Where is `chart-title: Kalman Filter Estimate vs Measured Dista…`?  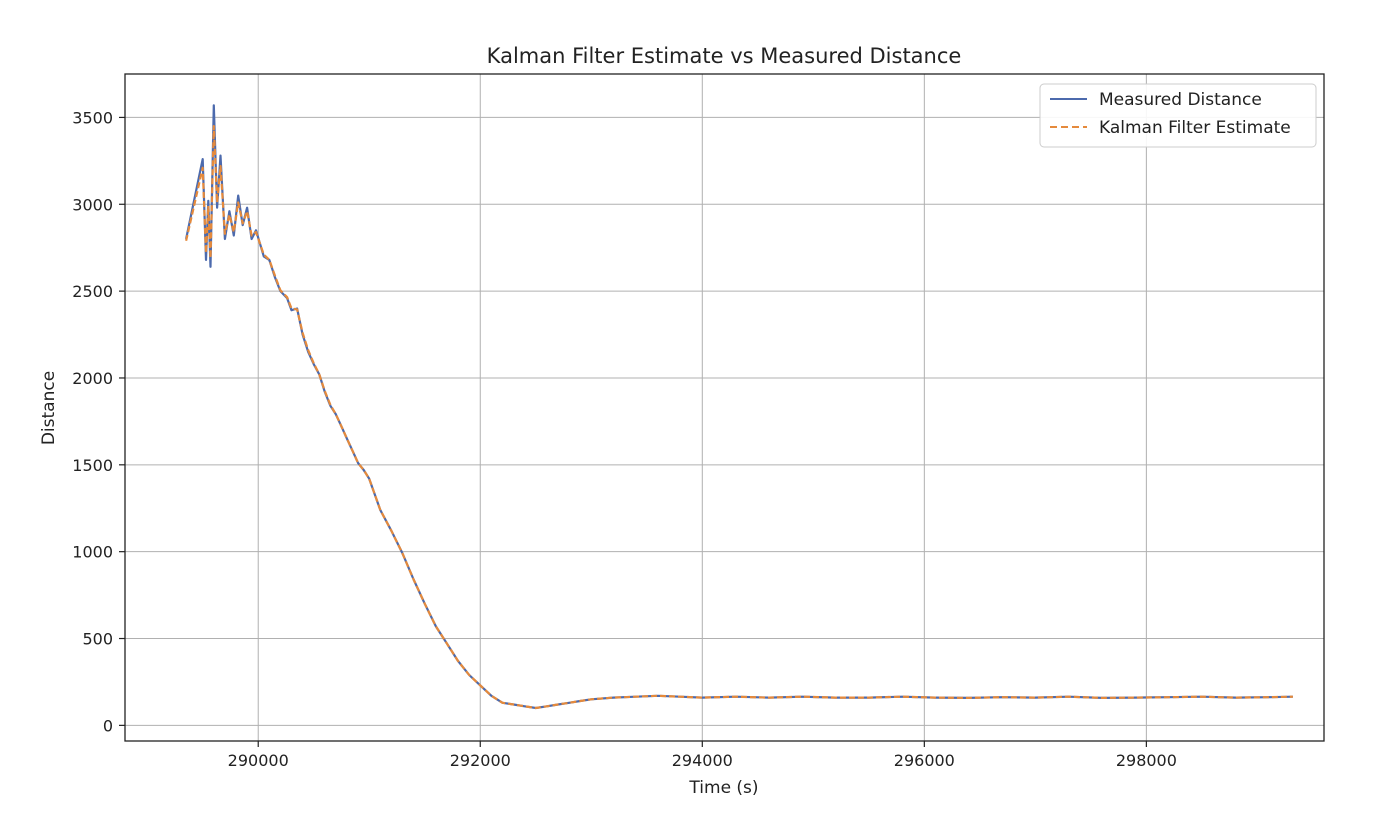
chart-title: Kalman Filter Estimate vs Measured Dista… is located at coordinates (724, 56).